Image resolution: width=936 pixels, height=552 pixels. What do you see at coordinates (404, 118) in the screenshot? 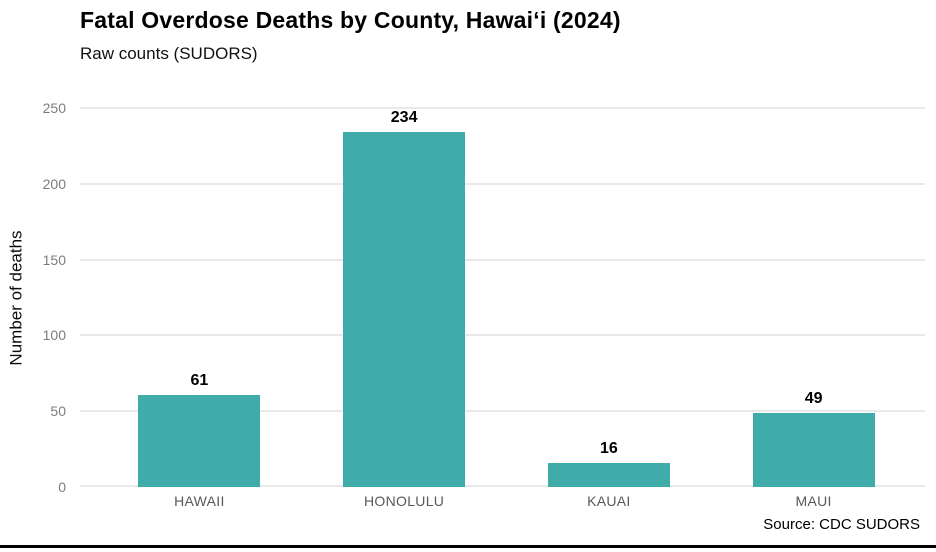
I see `bar-value-label-honolulu: 234` at bounding box center [404, 118].